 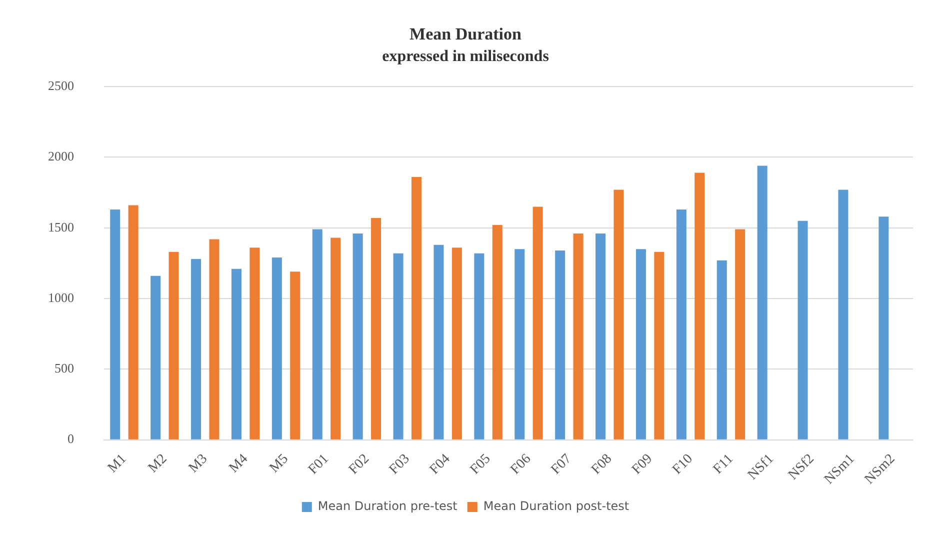 What do you see at coordinates (521, 465) in the screenshot?
I see `x-tick-label: F06` at bounding box center [521, 465].